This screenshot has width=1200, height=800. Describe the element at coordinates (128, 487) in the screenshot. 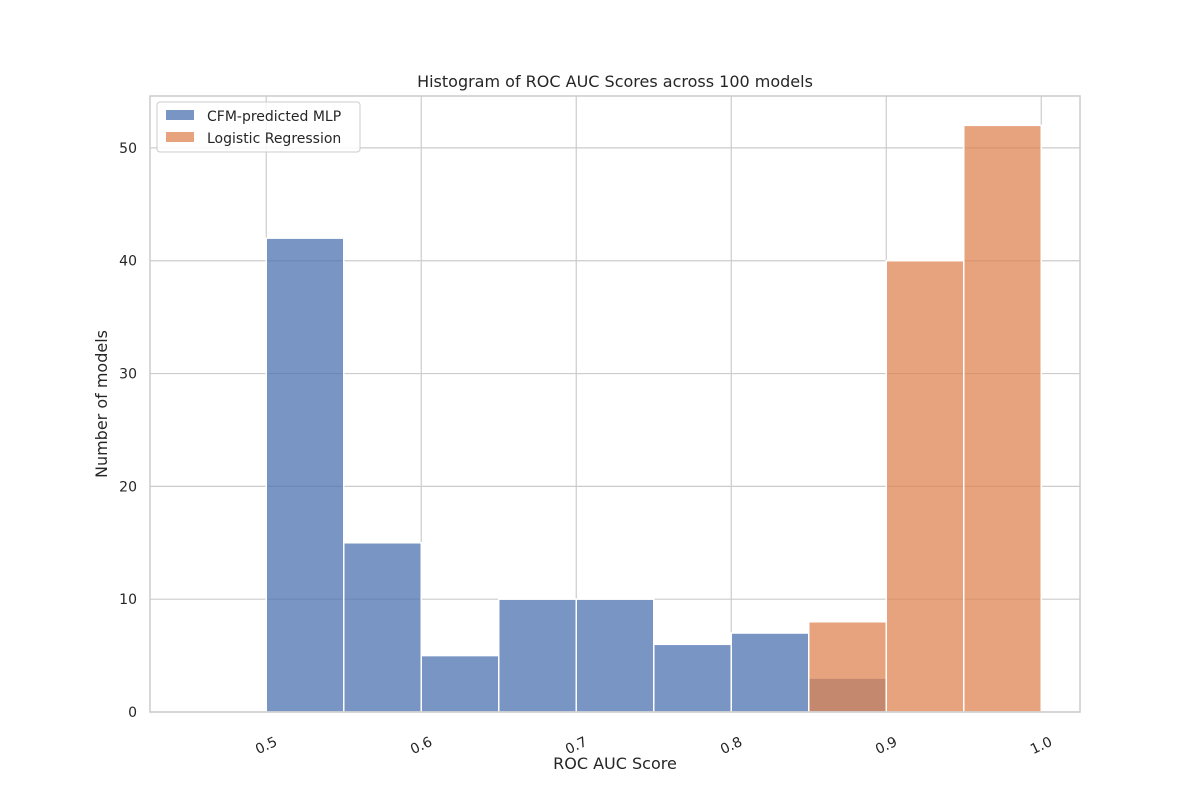

I see `y-tick-label: 20` at that location.